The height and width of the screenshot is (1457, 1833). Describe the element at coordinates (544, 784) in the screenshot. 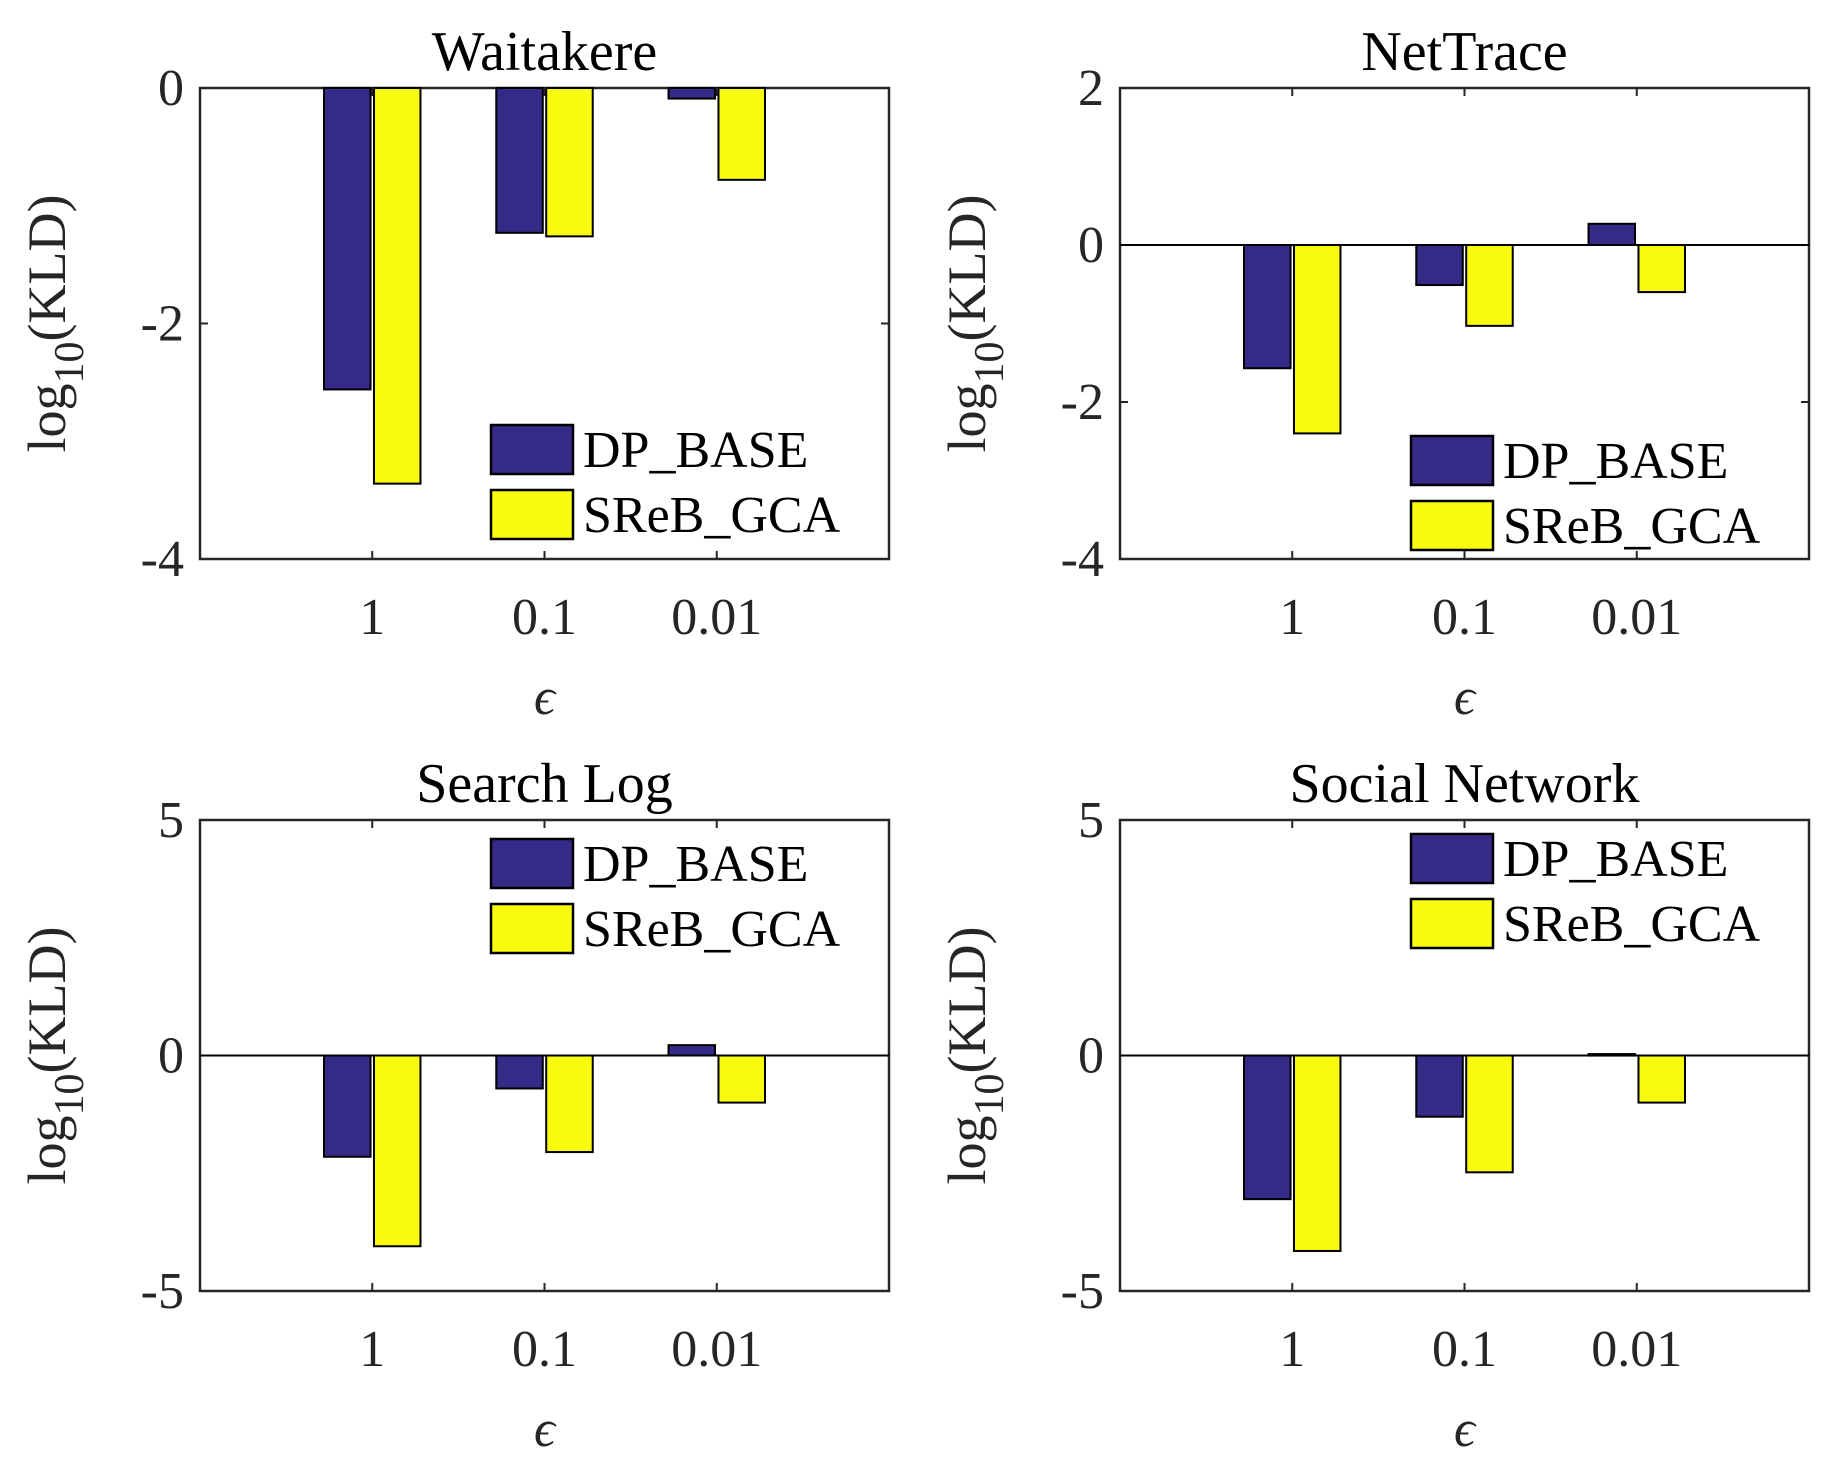

I see `chart-title: Search Log` at that location.